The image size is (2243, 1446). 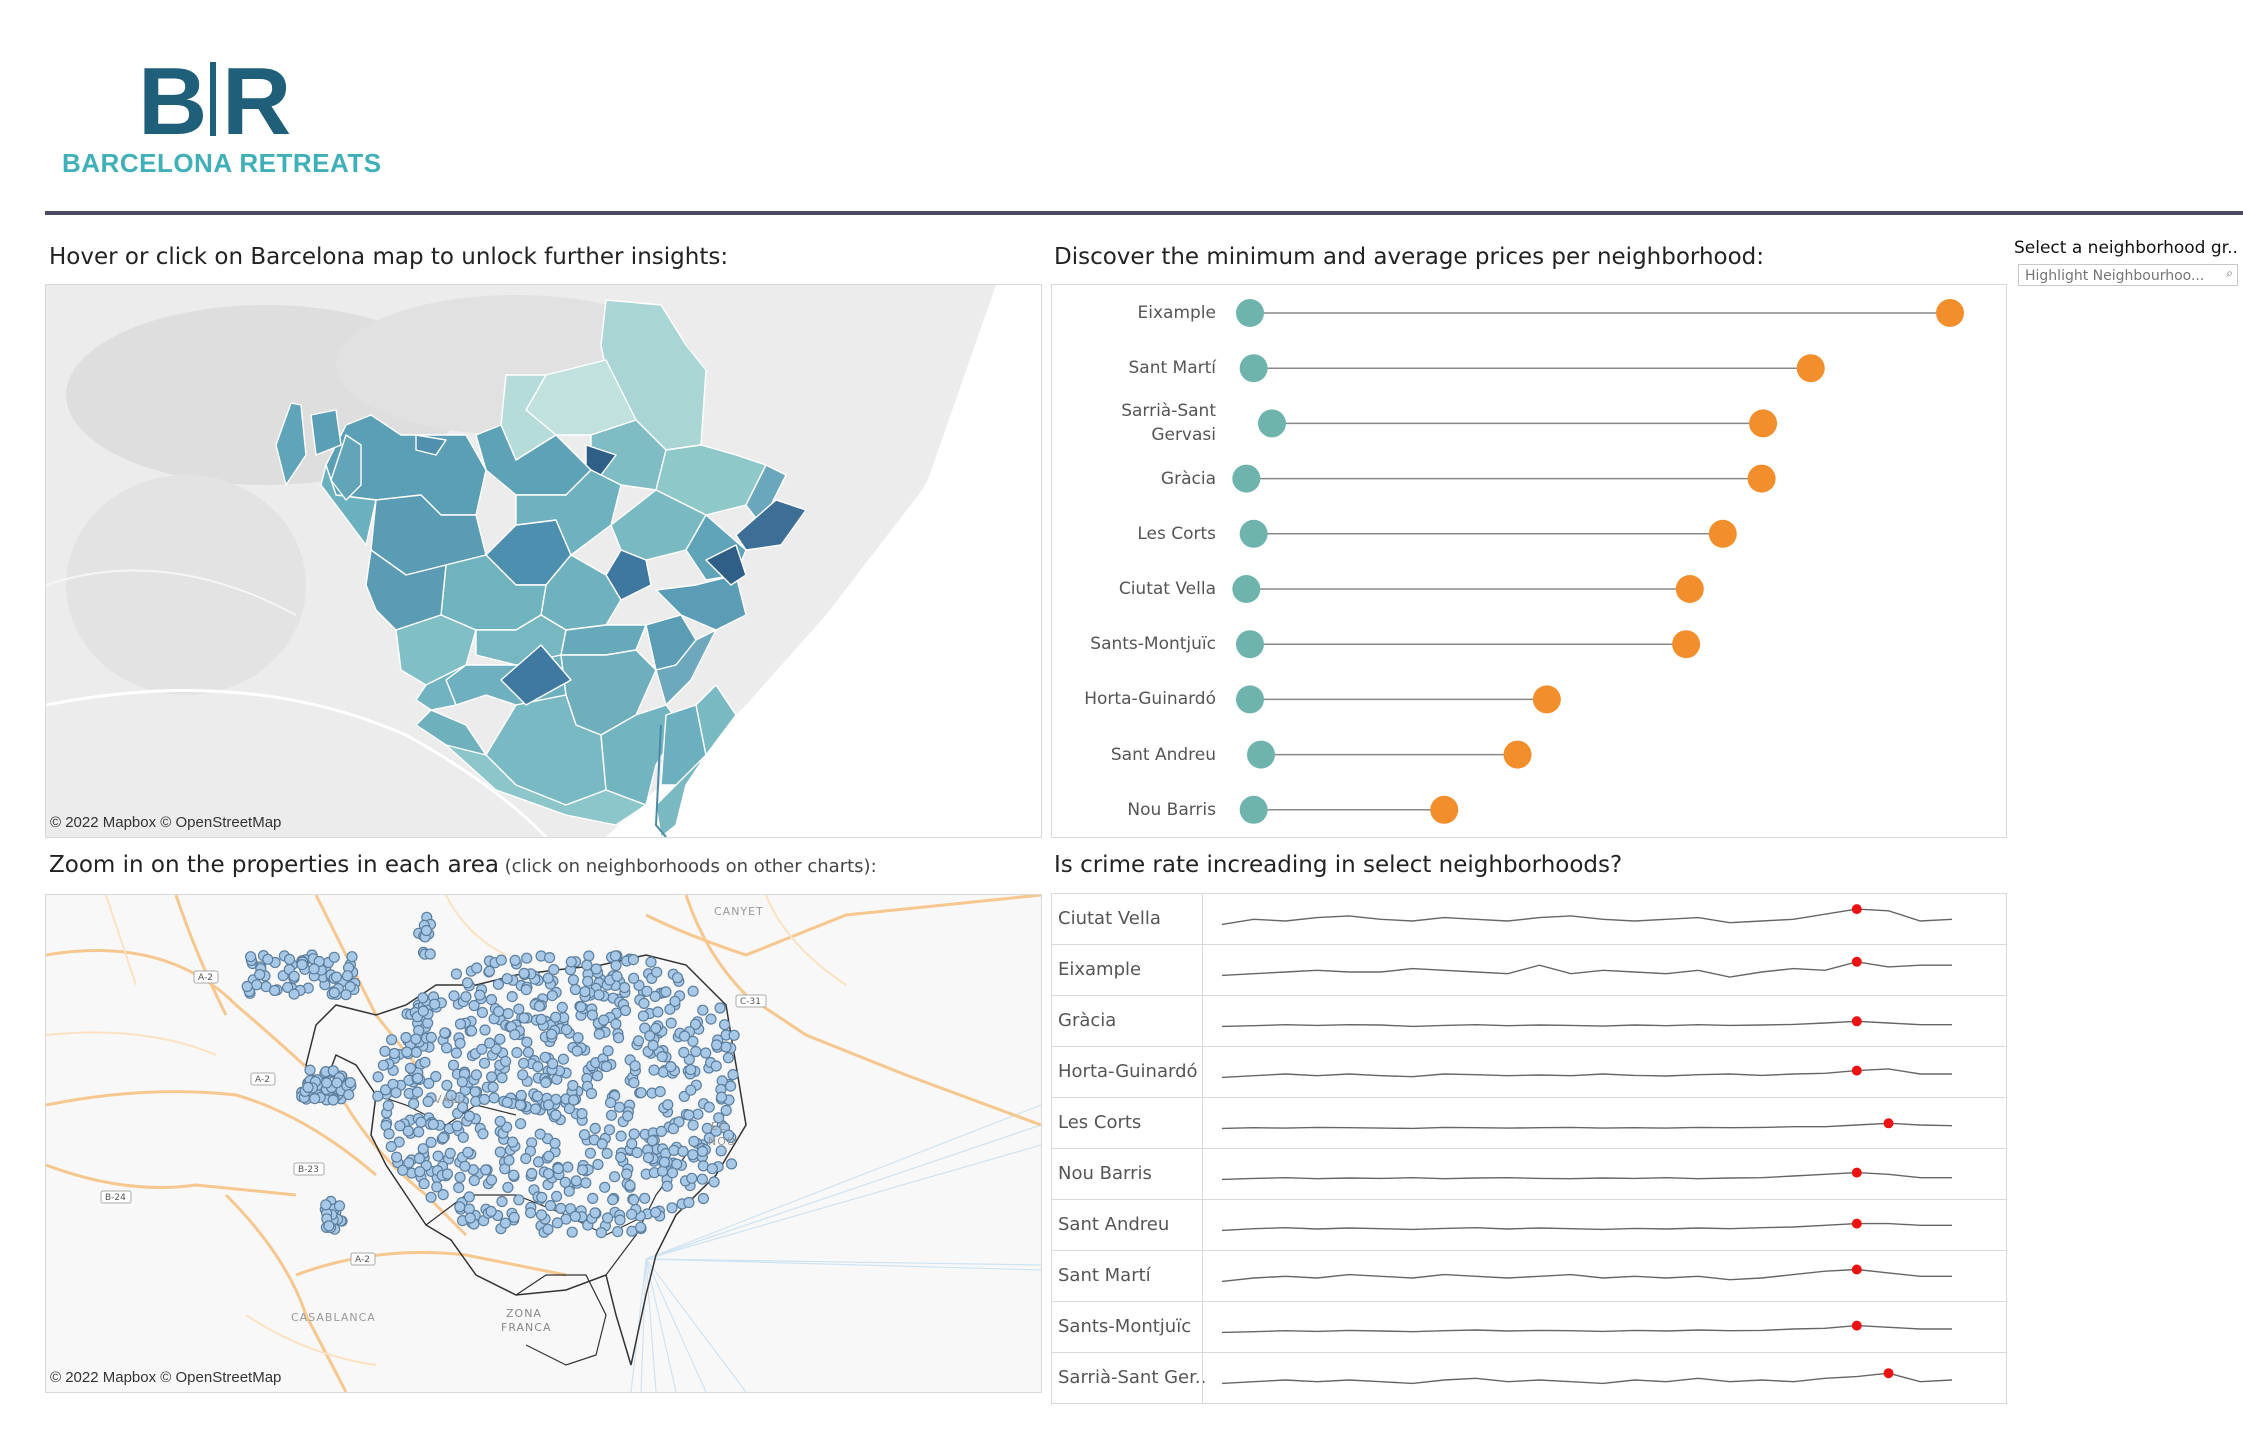 What do you see at coordinates (1176, 533) in the screenshot?
I see `lollipop-row-label: Les Corts` at bounding box center [1176, 533].